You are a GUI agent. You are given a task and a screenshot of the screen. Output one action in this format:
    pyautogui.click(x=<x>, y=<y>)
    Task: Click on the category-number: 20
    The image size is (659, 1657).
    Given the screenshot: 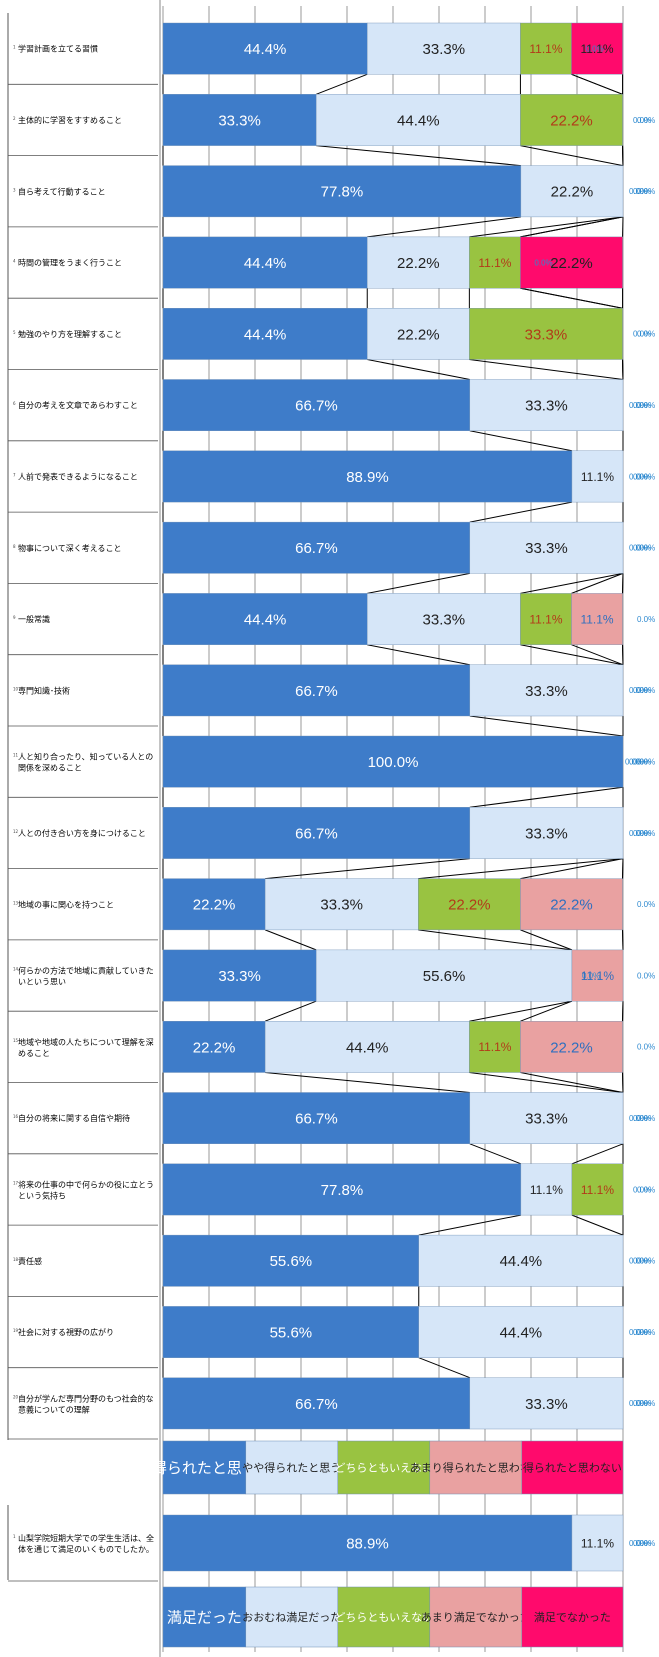 What is the action you would take?
    pyautogui.click(x=16, y=1396)
    